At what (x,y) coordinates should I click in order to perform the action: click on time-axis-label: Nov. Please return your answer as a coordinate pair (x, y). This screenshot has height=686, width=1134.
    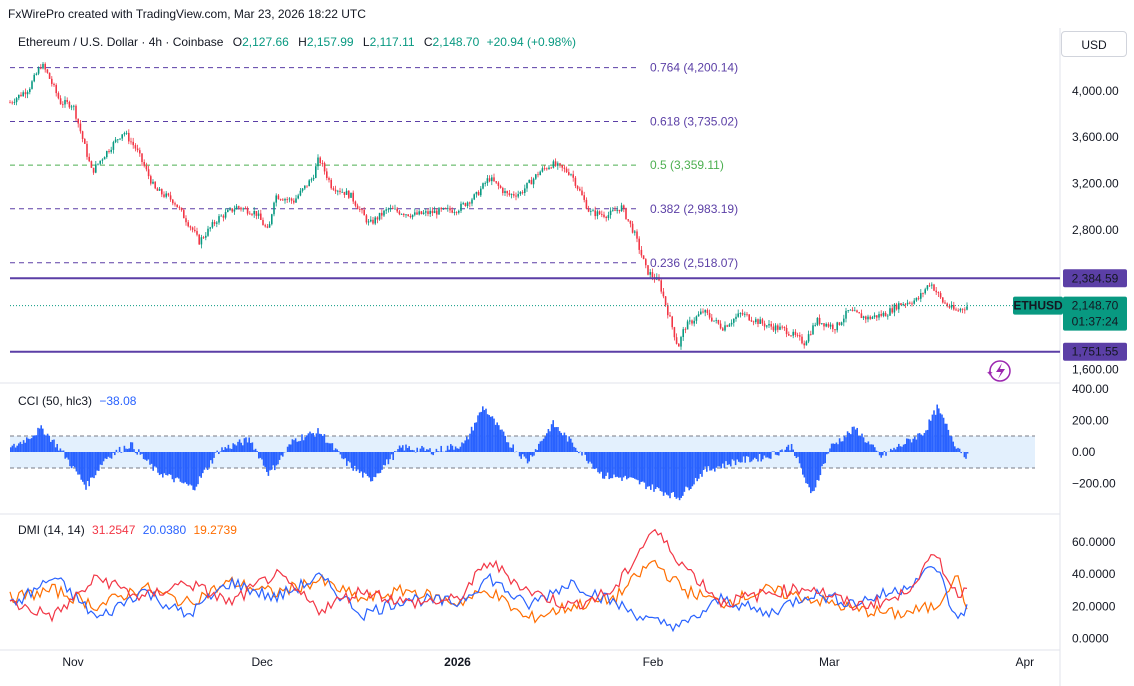
    Looking at the image, I should click on (72, 662).